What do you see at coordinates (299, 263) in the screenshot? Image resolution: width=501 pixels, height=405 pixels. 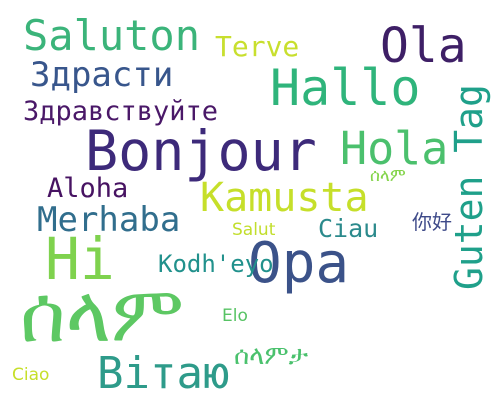 I see `word-salut: Opa` at bounding box center [299, 263].